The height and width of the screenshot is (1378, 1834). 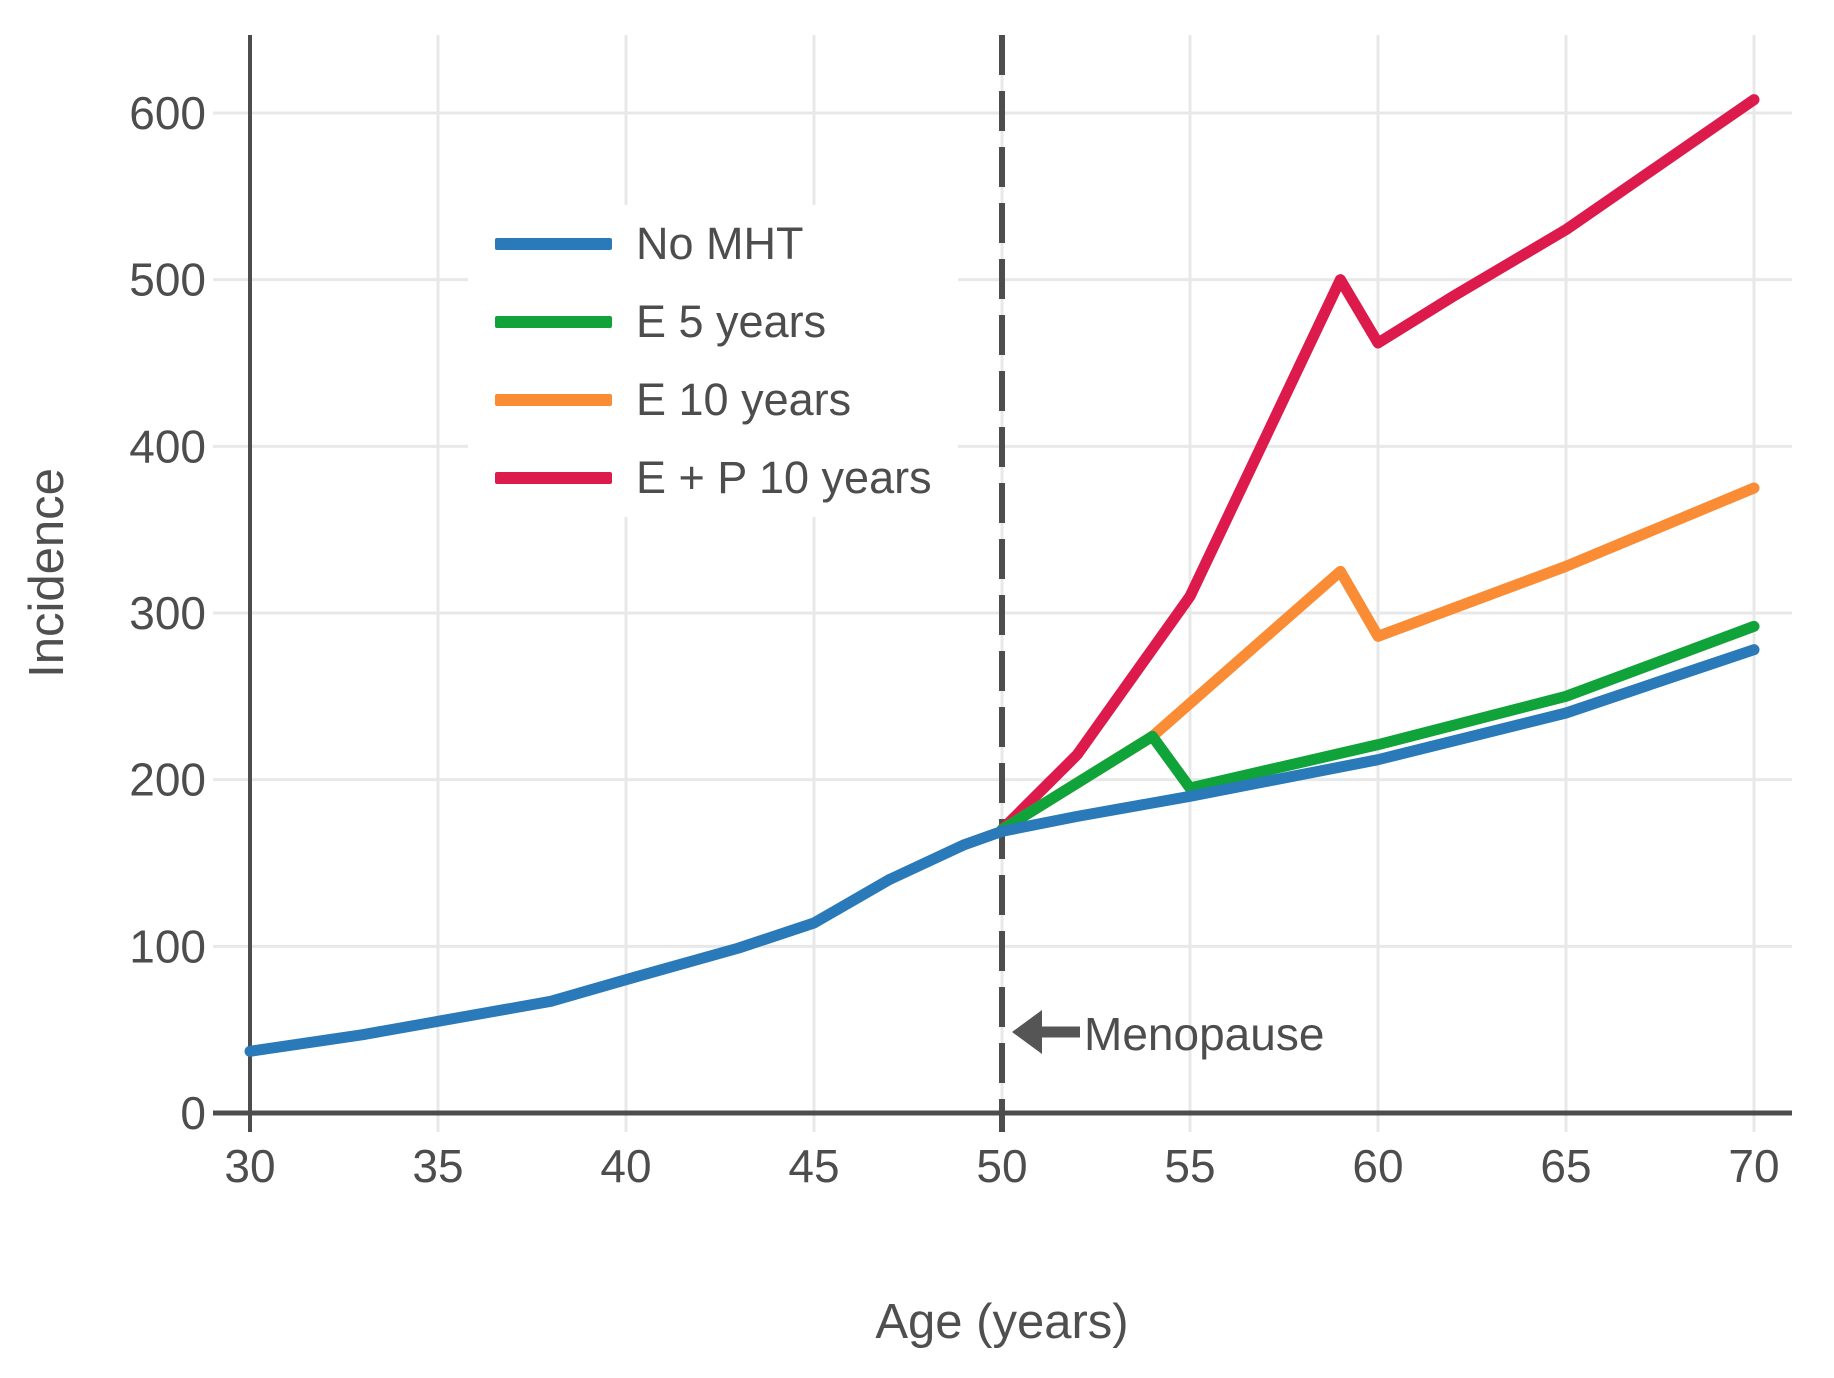 What do you see at coordinates (437, 1166) in the screenshot?
I see `x-tick-label: 35` at bounding box center [437, 1166].